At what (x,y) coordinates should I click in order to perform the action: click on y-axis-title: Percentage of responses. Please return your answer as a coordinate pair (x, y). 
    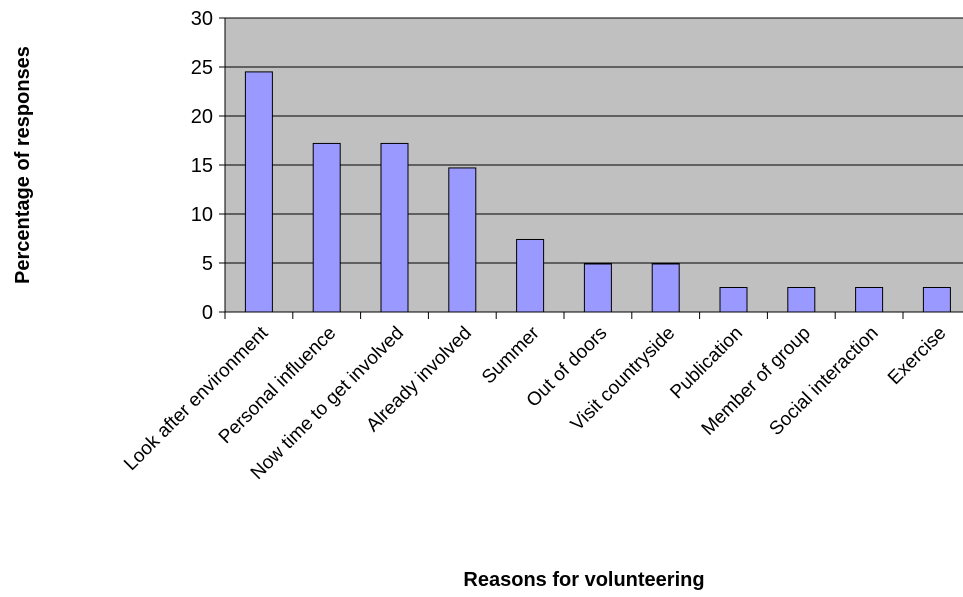
    Looking at the image, I should click on (23, 165).